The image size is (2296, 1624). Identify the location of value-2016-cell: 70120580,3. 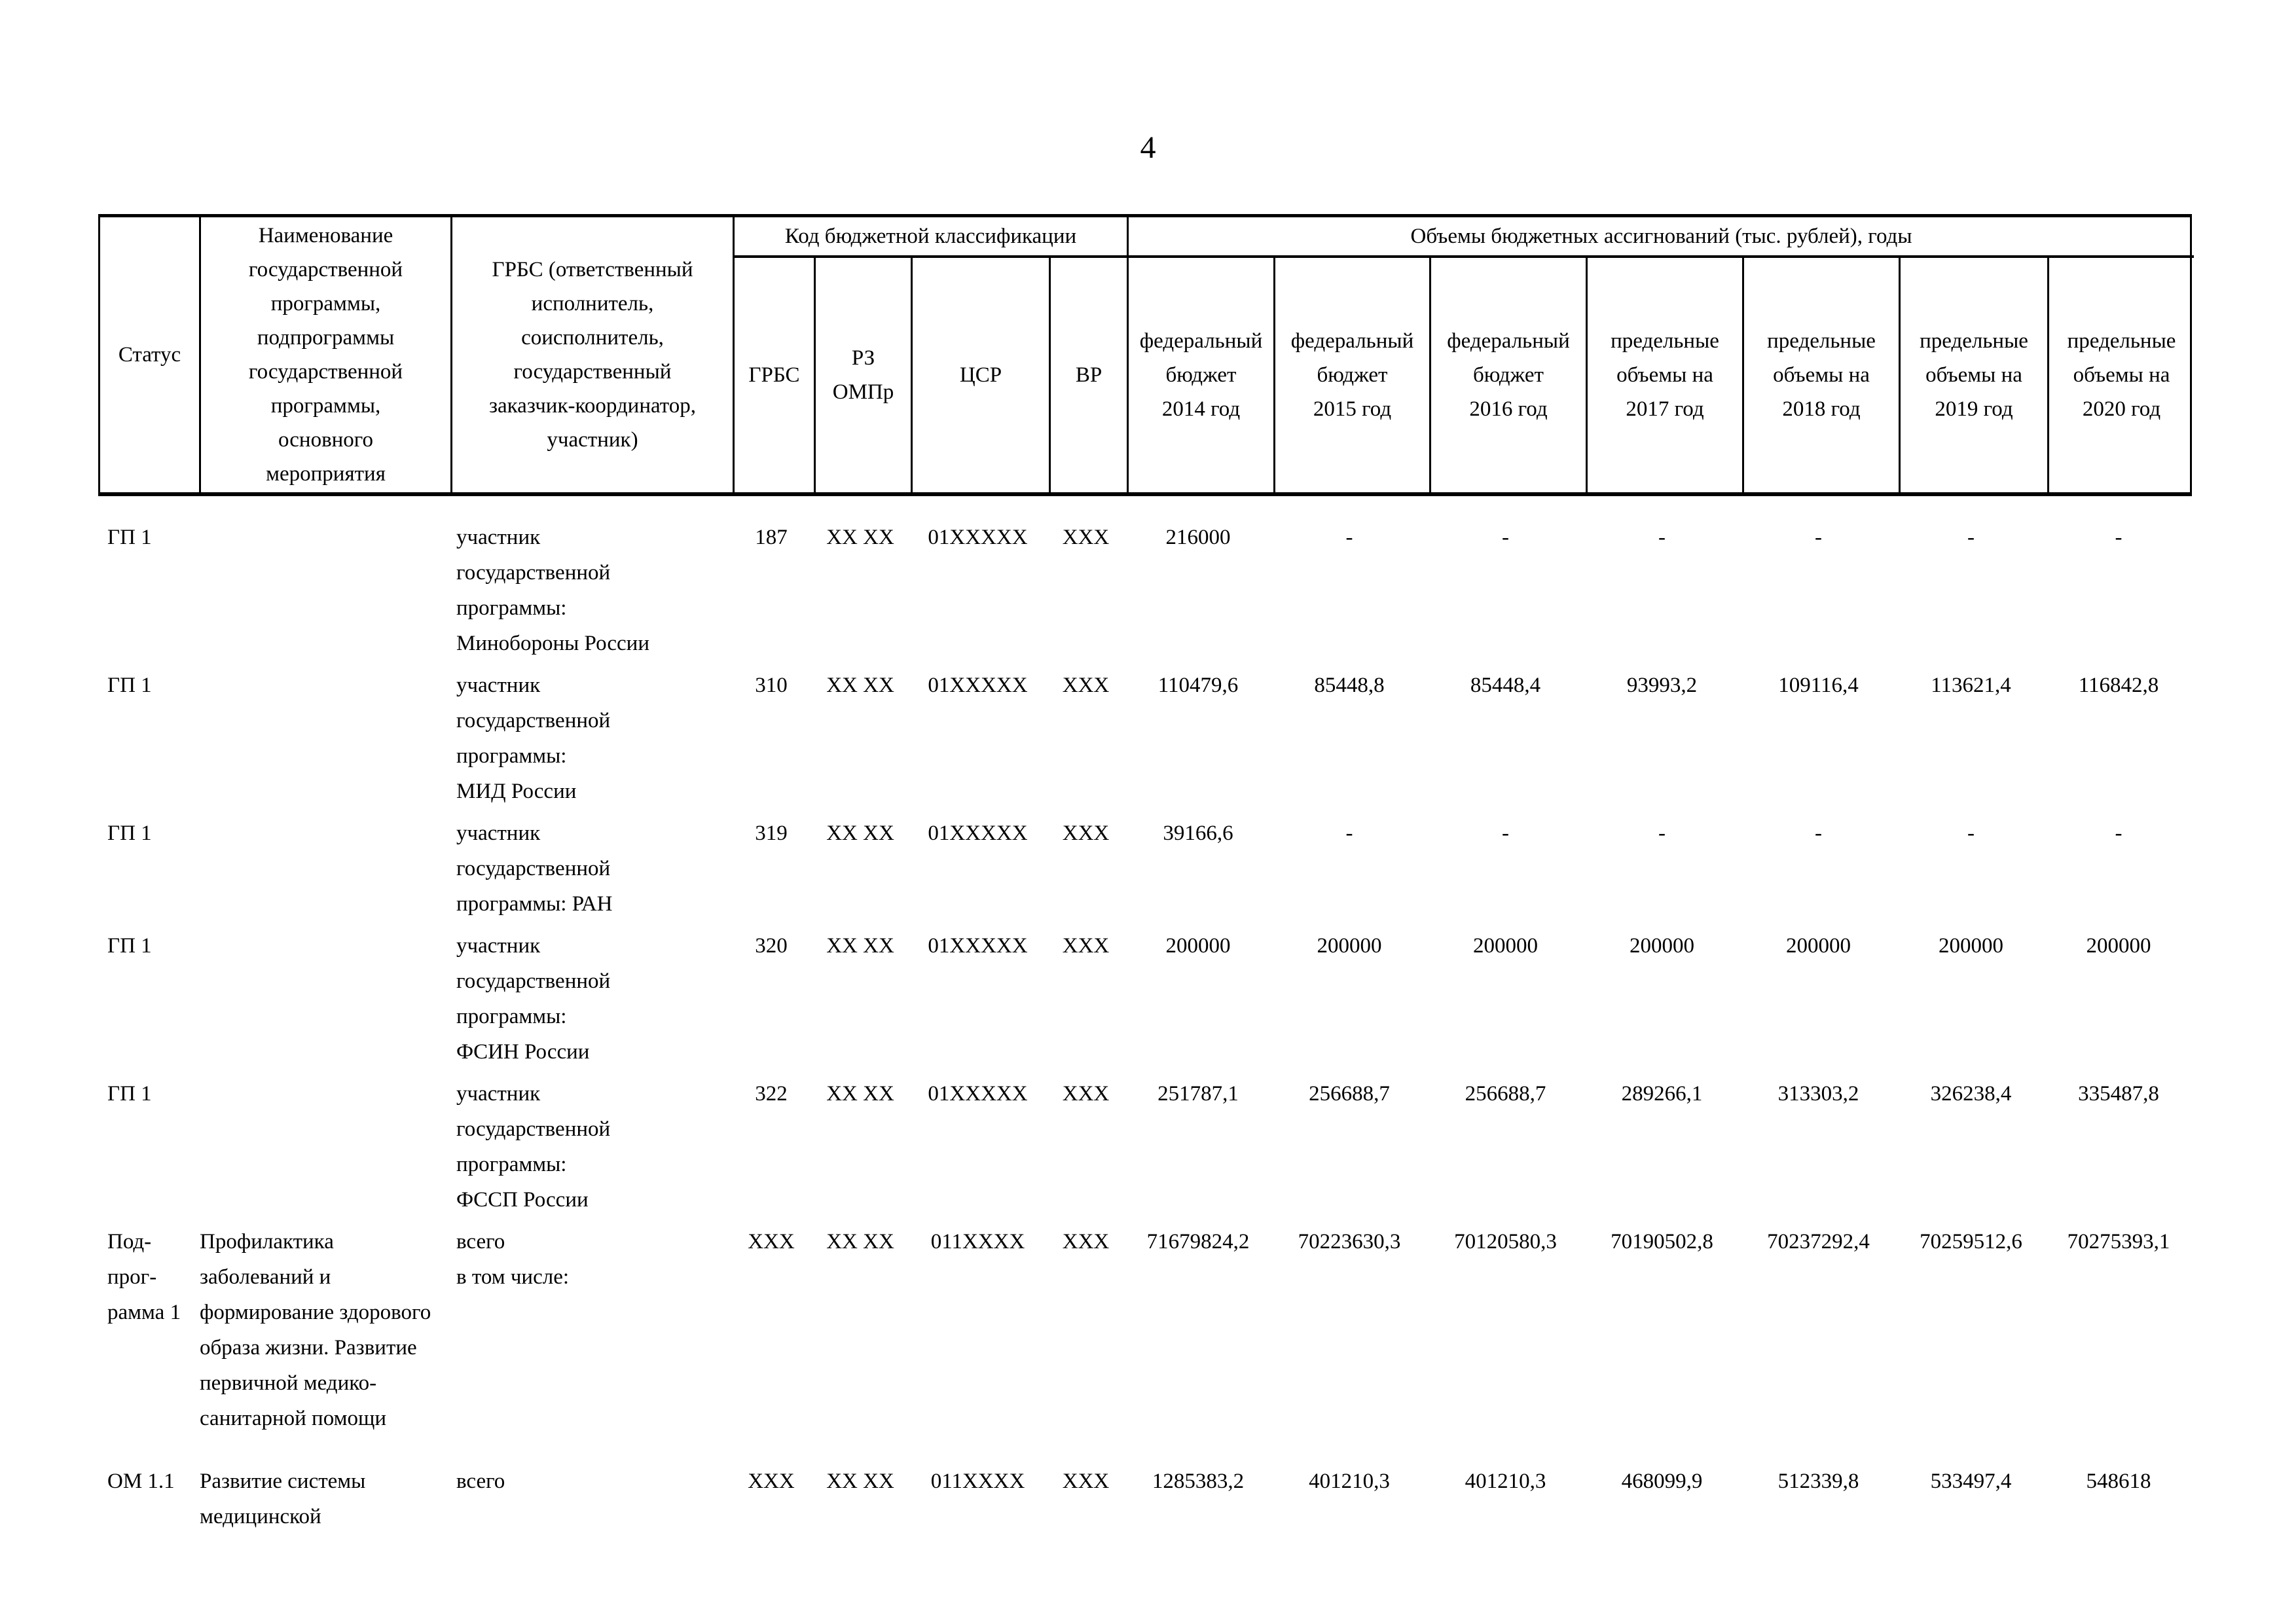
(1505, 1242).